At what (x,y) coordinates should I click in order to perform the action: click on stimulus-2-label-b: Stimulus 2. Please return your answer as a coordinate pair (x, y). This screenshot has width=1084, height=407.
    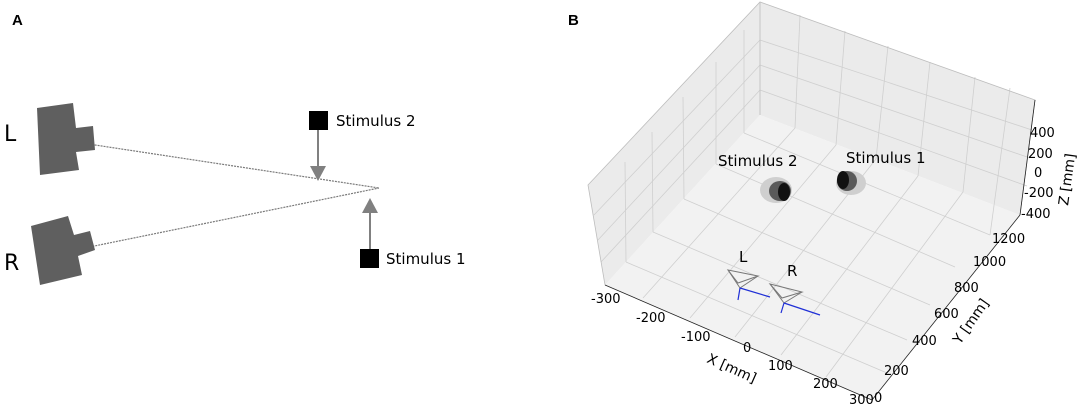
    Looking at the image, I should click on (758, 161).